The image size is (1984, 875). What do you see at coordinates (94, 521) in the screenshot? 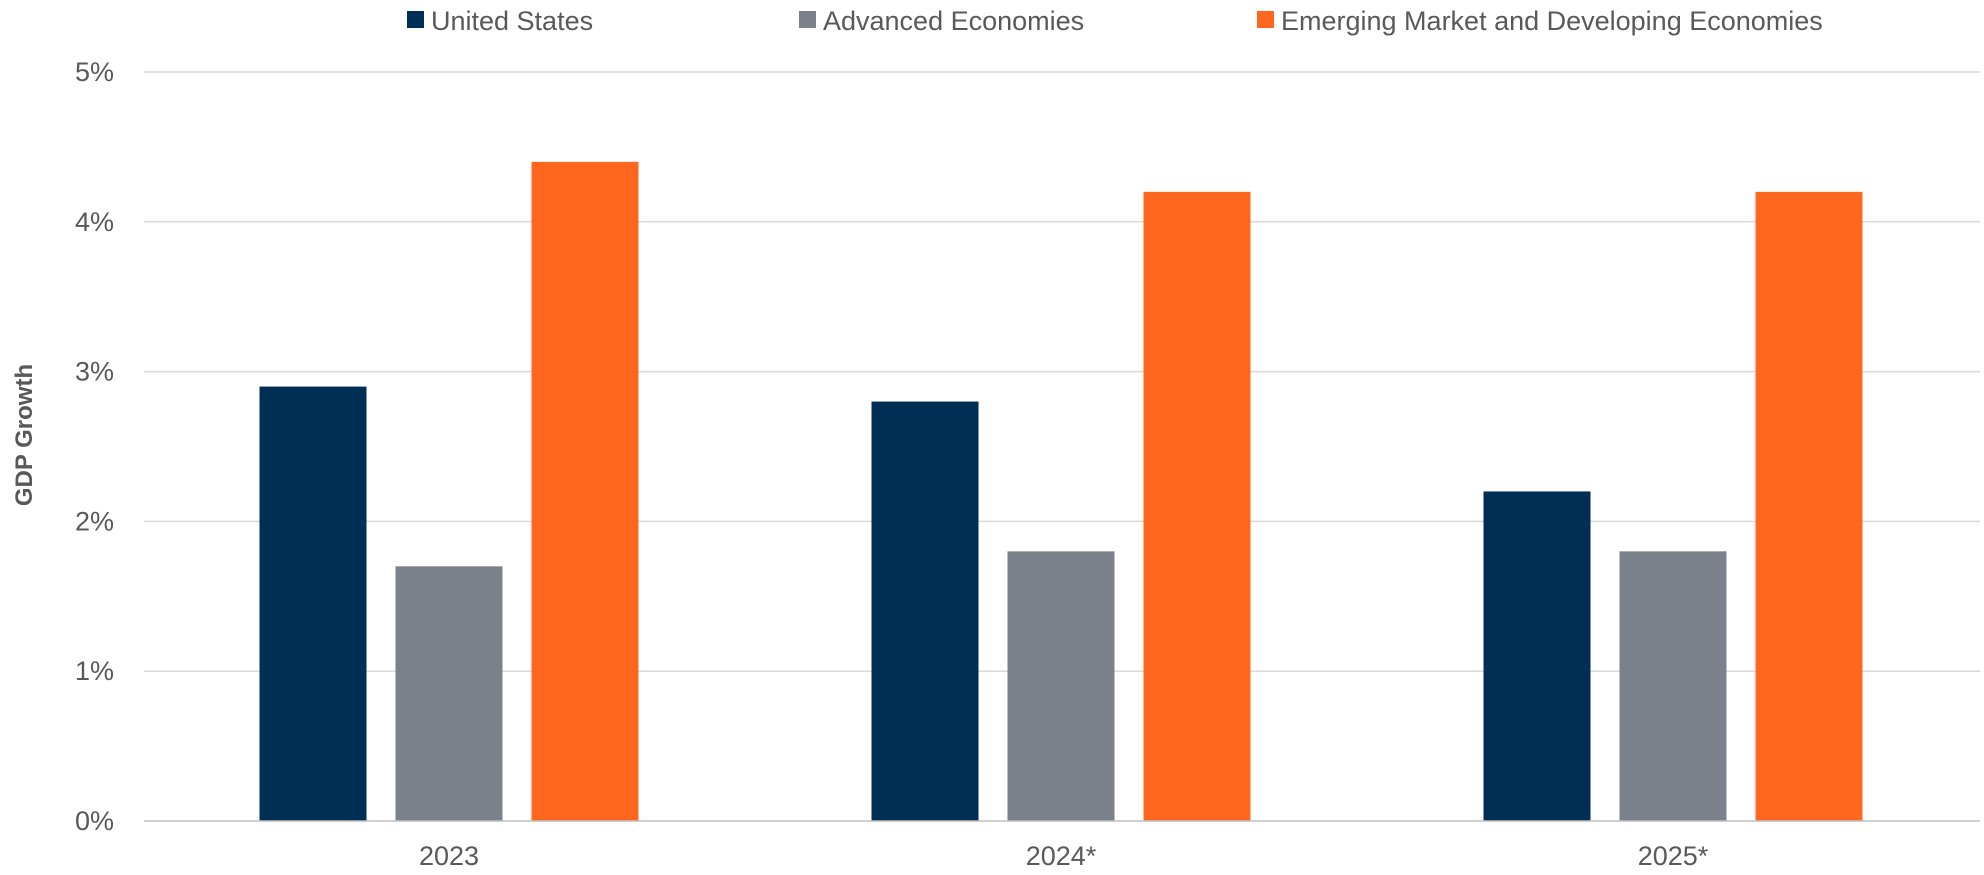
I see `y-tick-label: 2%` at bounding box center [94, 521].